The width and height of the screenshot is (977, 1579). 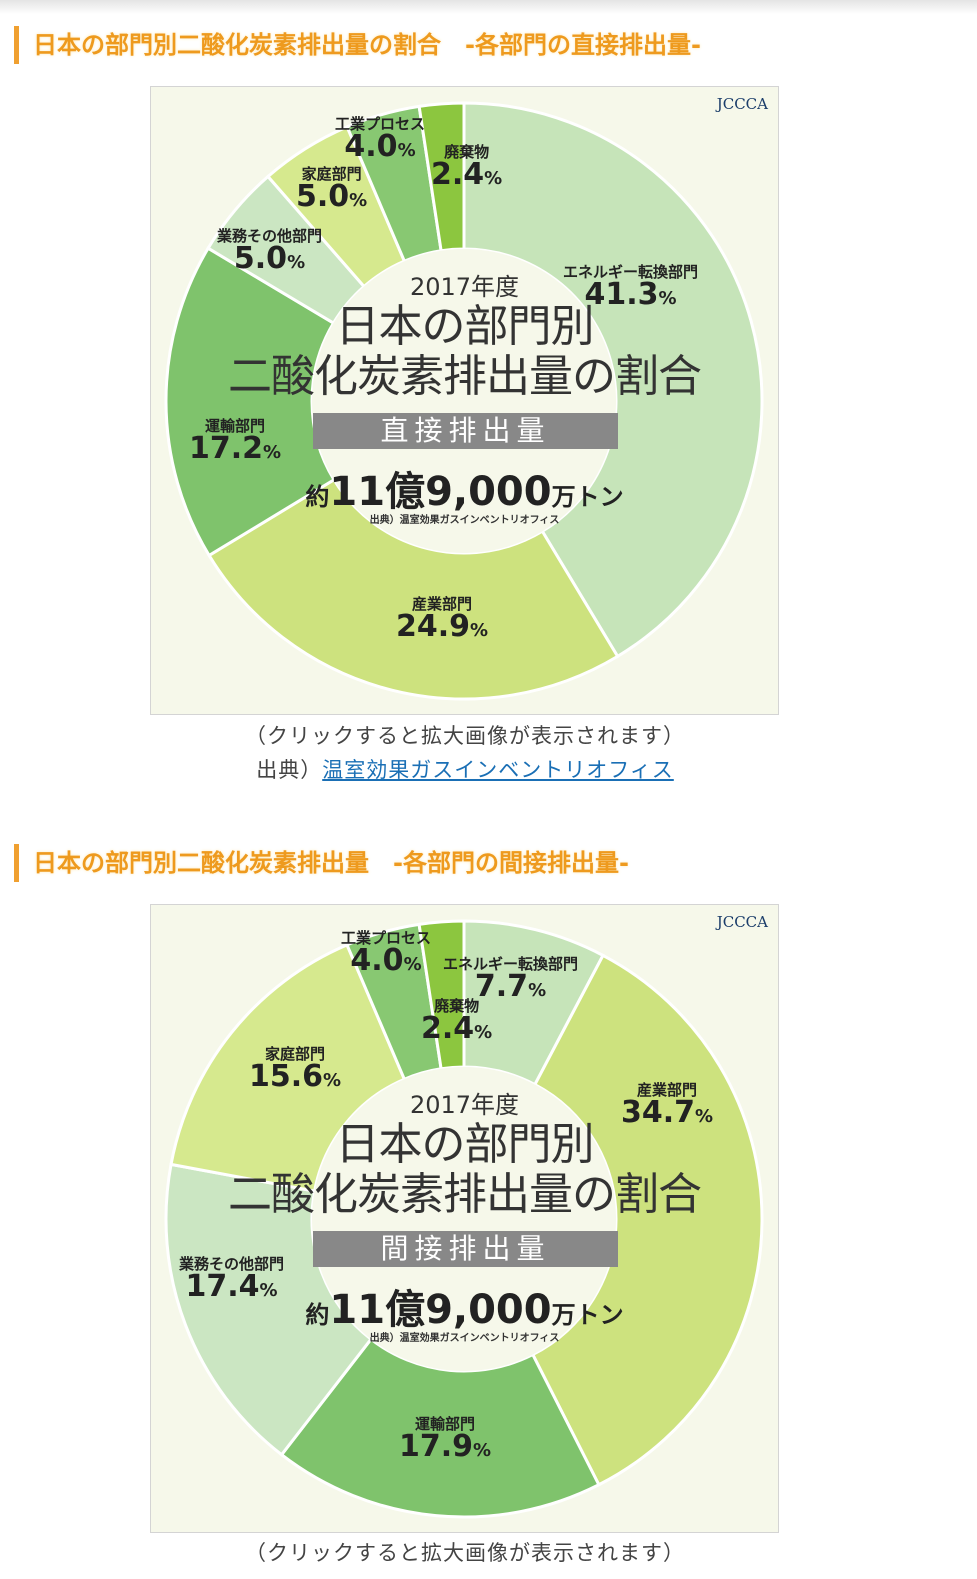 I want to click on label-commercial: 業務その他部門 5.0%, so click(x=270, y=251).